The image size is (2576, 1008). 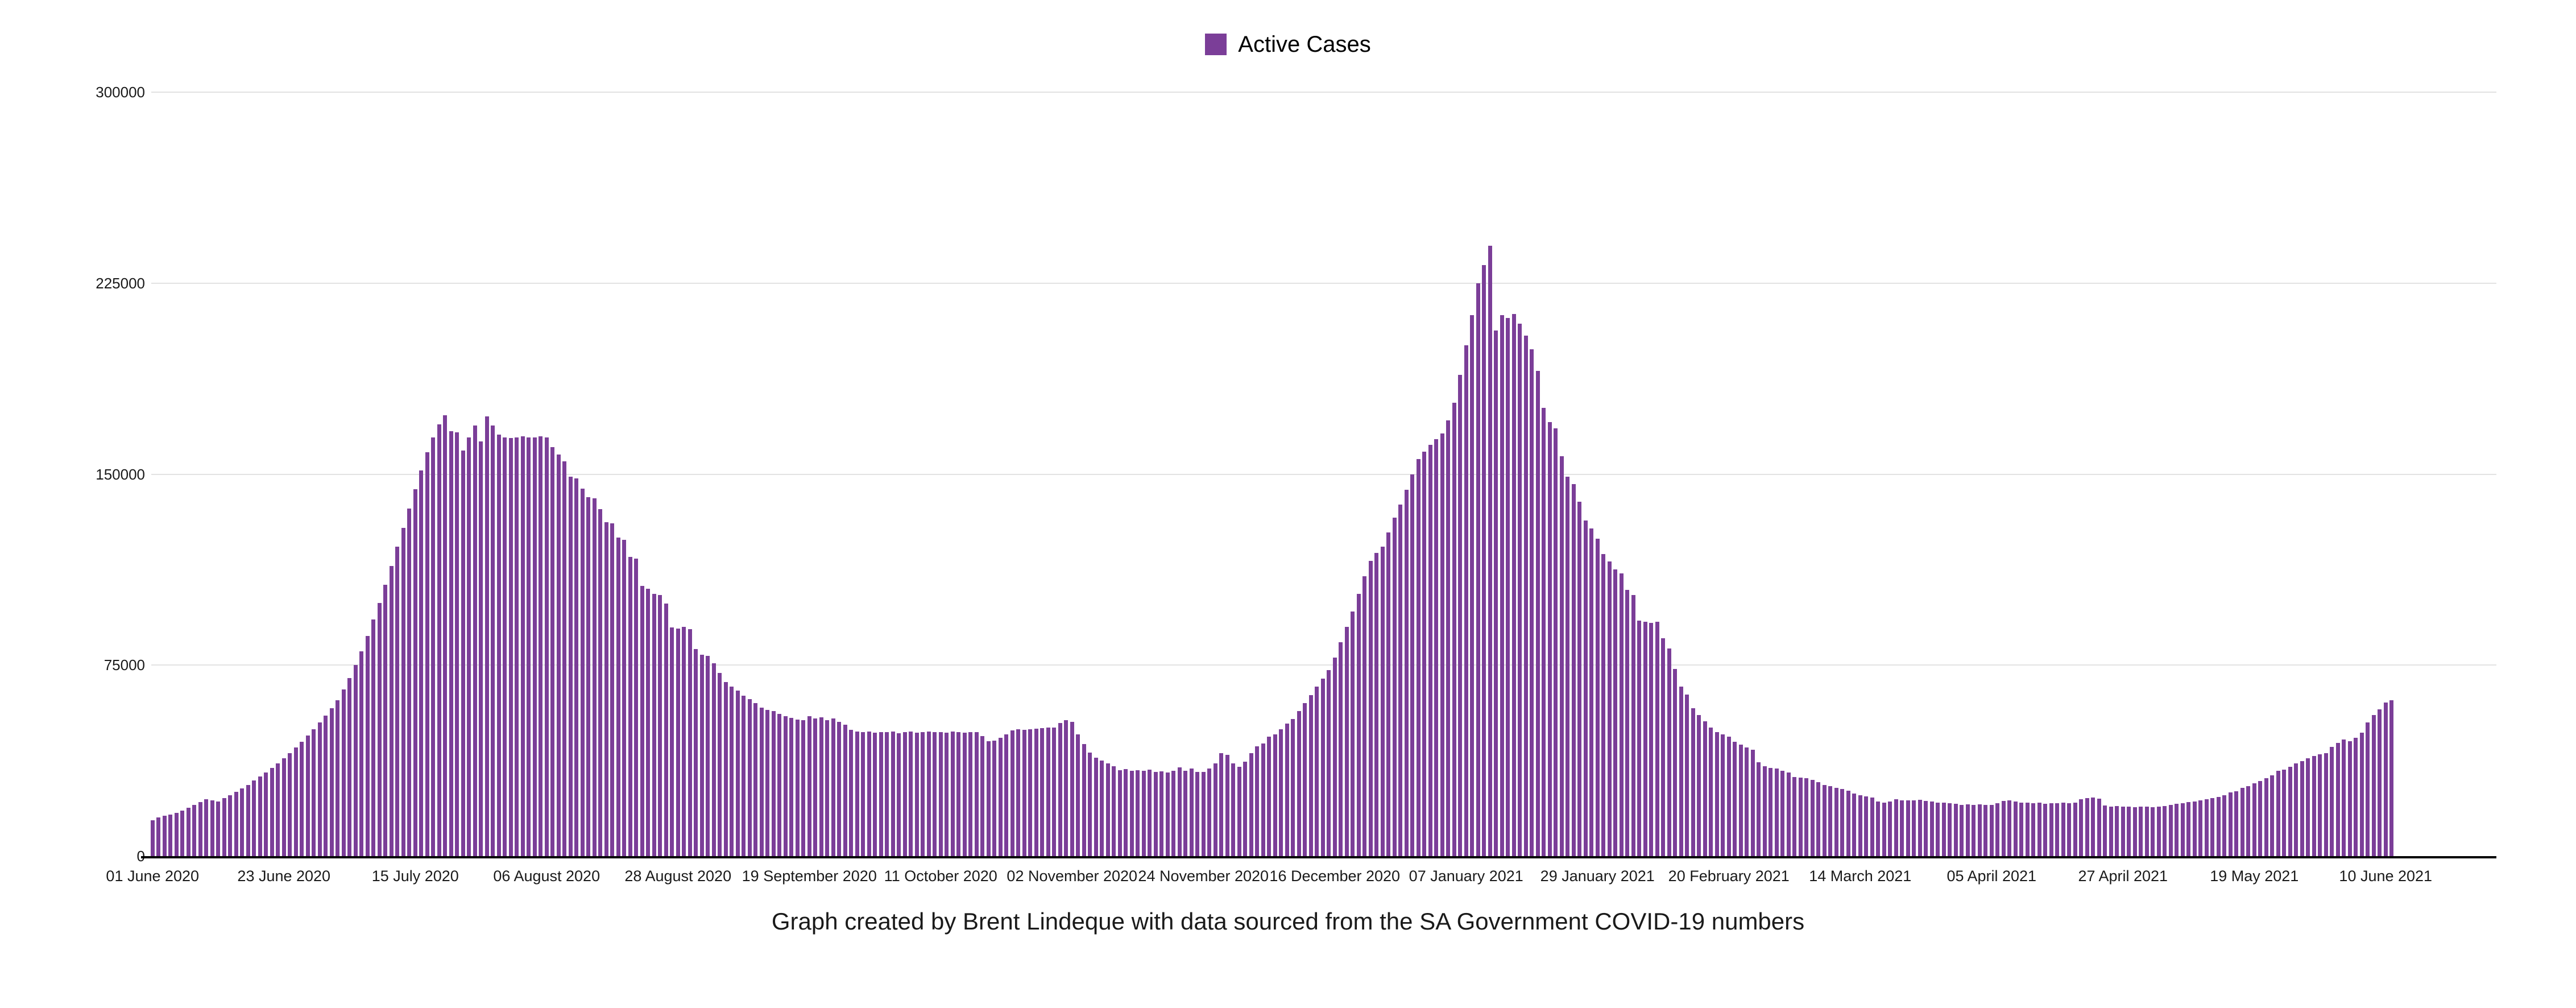 I want to click on x-axis-tick-label: 10 June 2021, so click(x=2386, y=876).